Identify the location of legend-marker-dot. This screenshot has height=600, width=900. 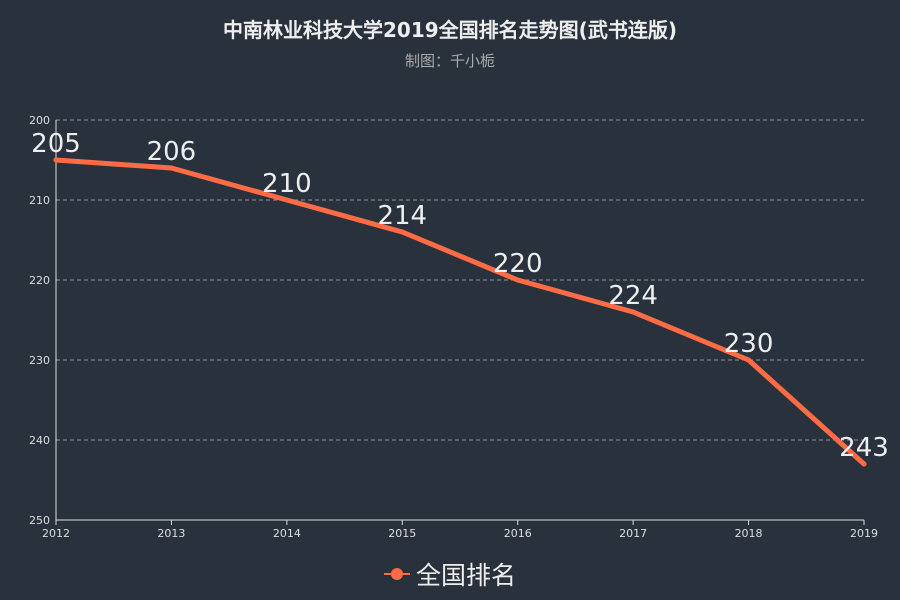
(396, 574).